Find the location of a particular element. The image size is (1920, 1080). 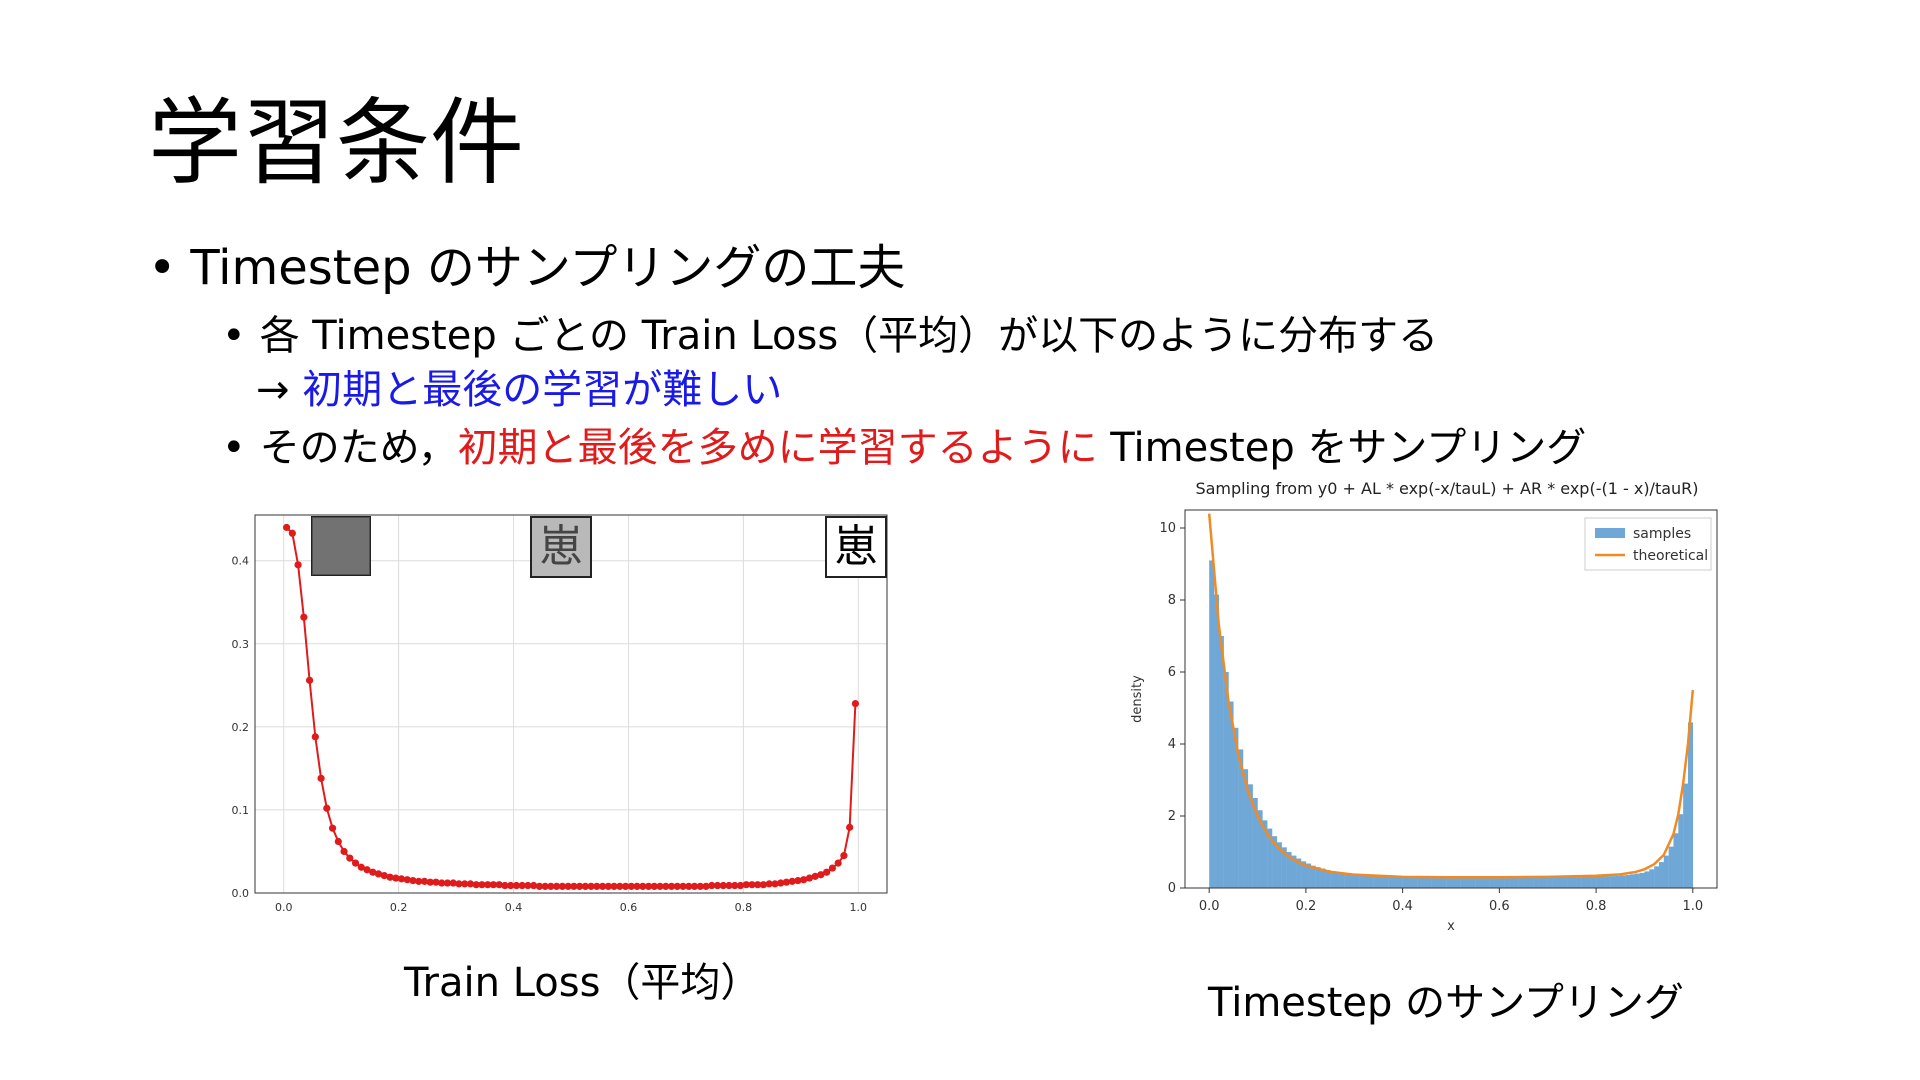

thumb-clean: 崽 is located at coordinates (856, 547).